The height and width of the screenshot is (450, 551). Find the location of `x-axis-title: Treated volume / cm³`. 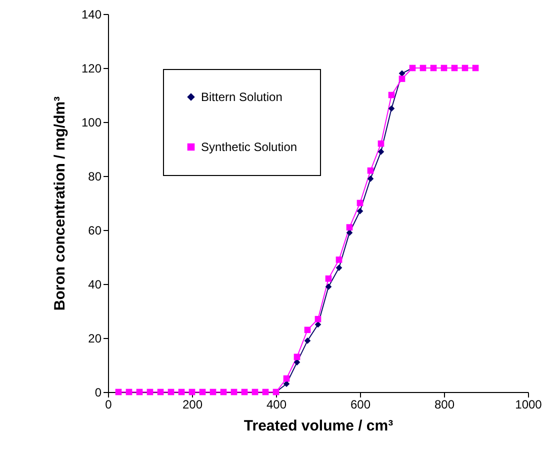

x-axis-title: Treated volume / cm³ is located at coordinates (319, 426).